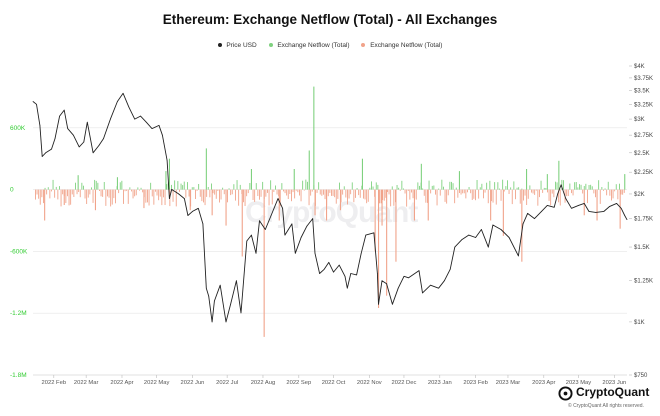 Image resolution: width=660 pixels, height=416 pixels. I want to click on legend-item-netflow-inflow: Exchange Netflow (Total), so click(309, 45).